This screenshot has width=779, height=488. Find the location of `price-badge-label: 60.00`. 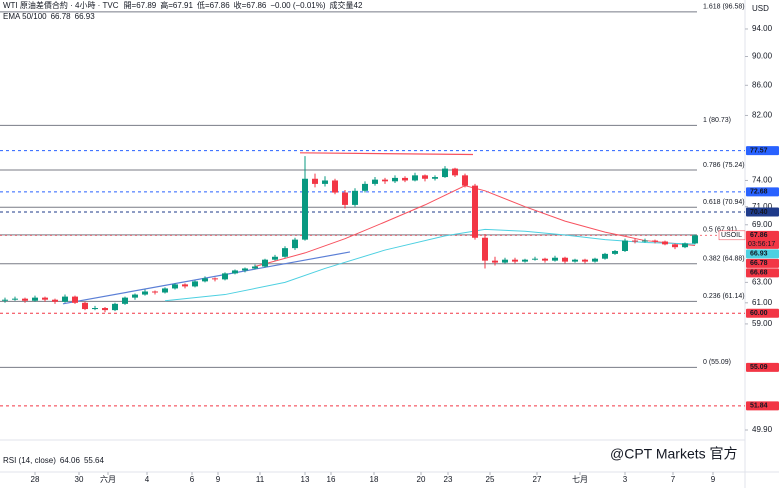

price-badge-label: 60.00 is located at coordinates (759, 313).